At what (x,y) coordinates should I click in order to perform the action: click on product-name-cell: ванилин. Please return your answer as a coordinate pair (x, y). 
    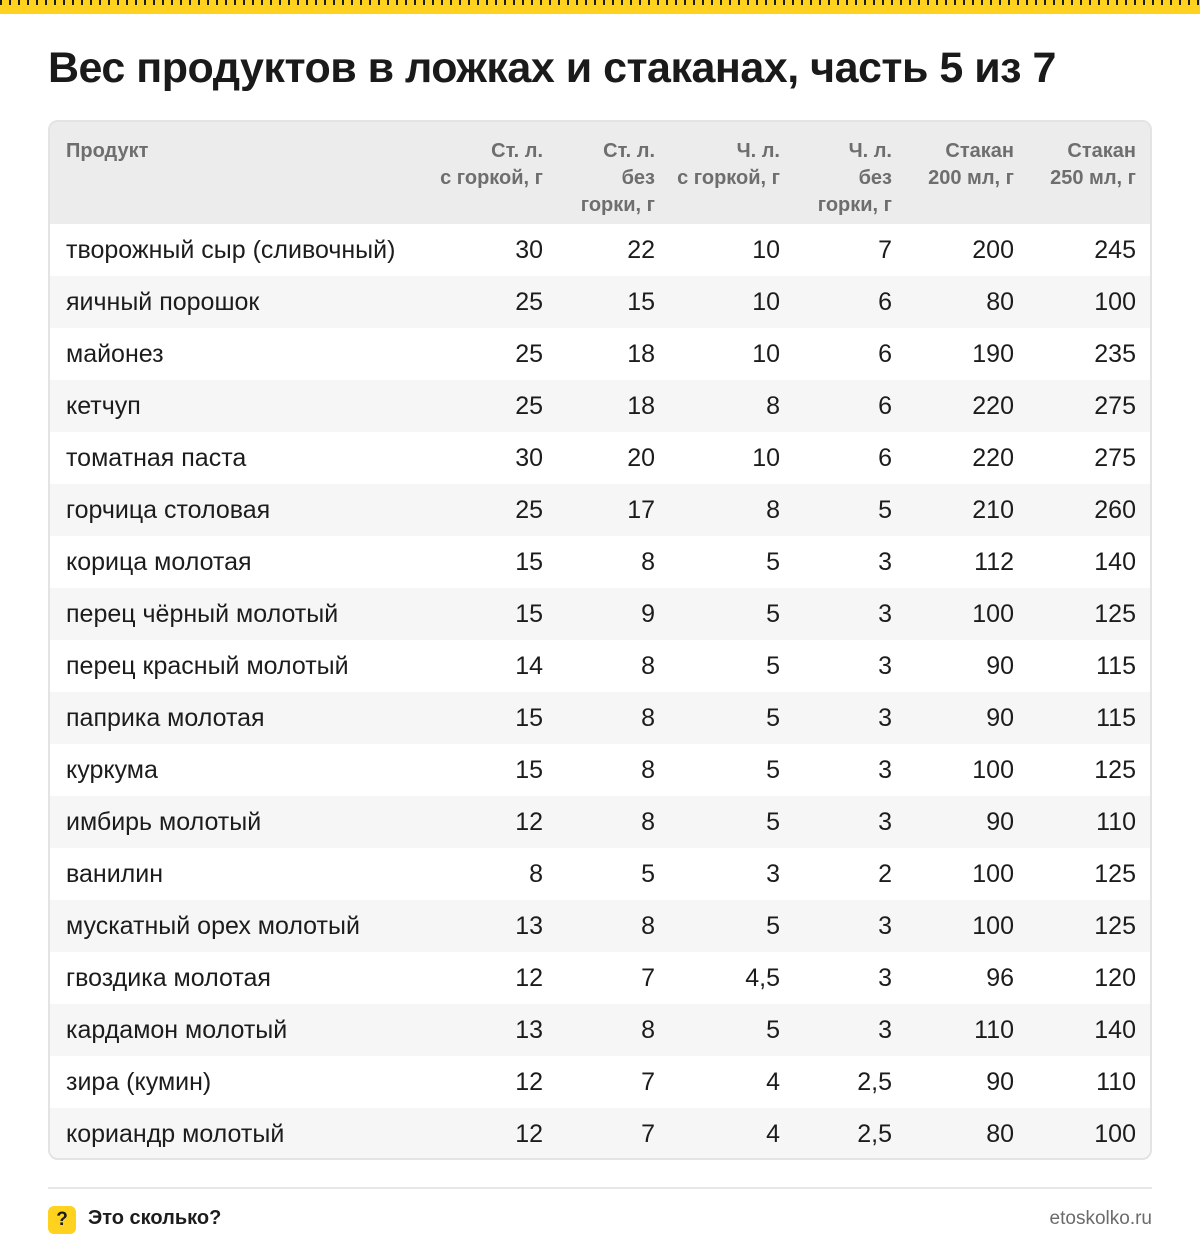
    Looking at the image, I should click on (115, 873).